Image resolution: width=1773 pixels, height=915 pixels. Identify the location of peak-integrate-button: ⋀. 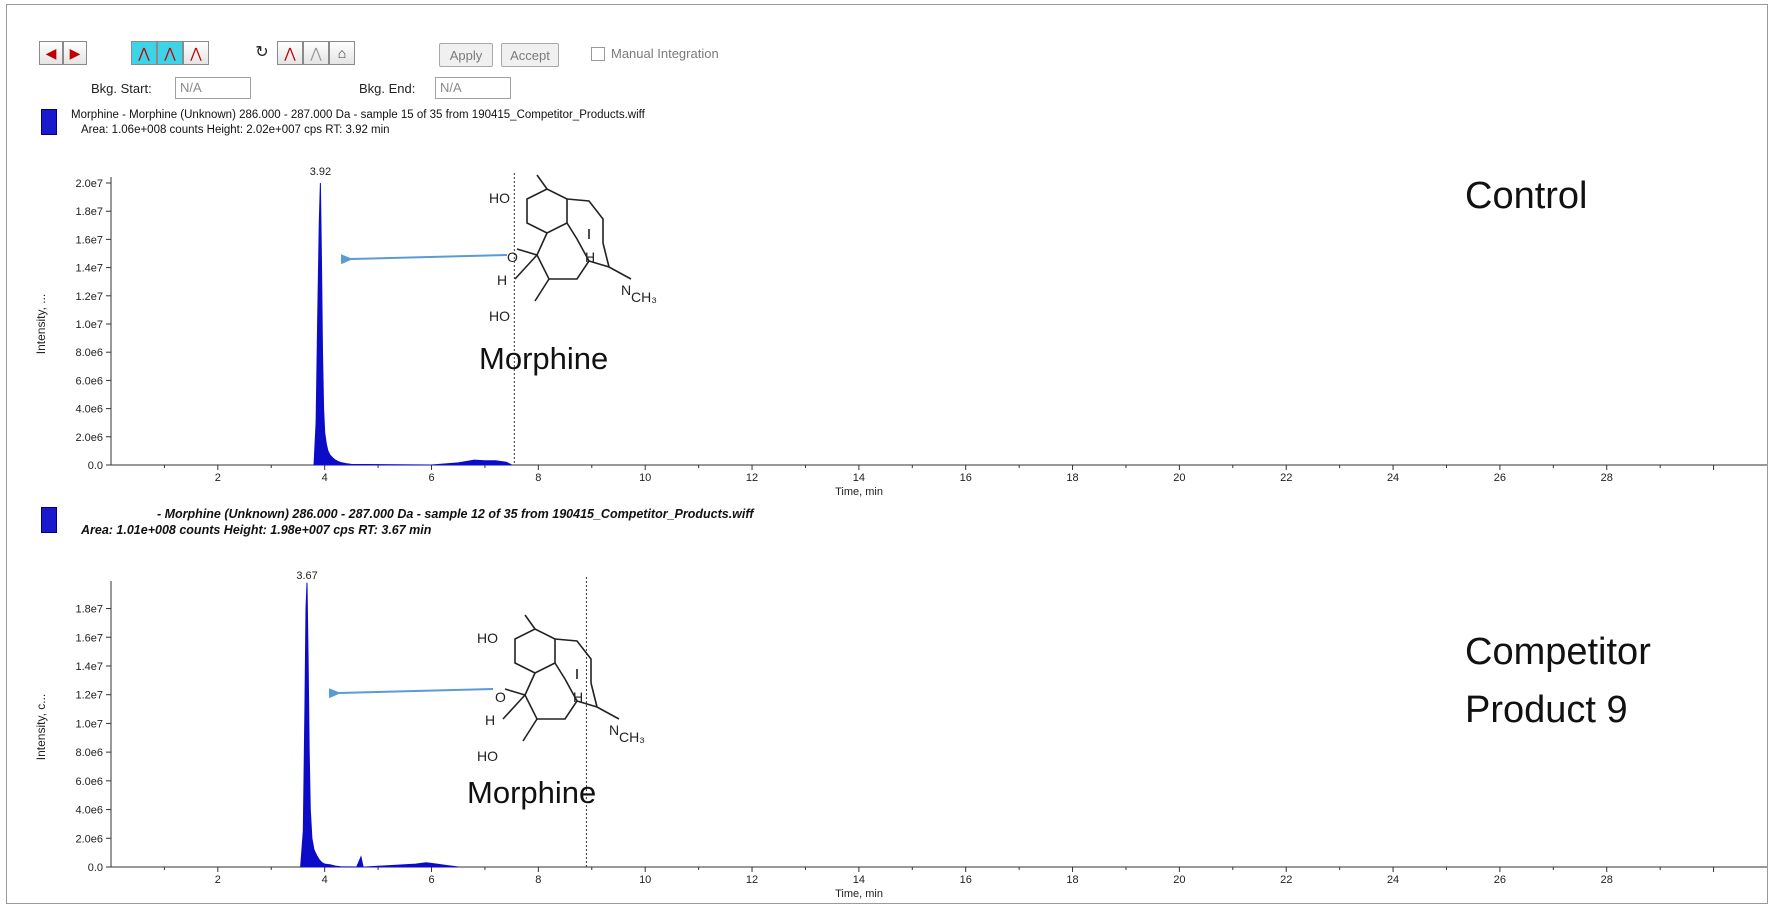
(144, 53).